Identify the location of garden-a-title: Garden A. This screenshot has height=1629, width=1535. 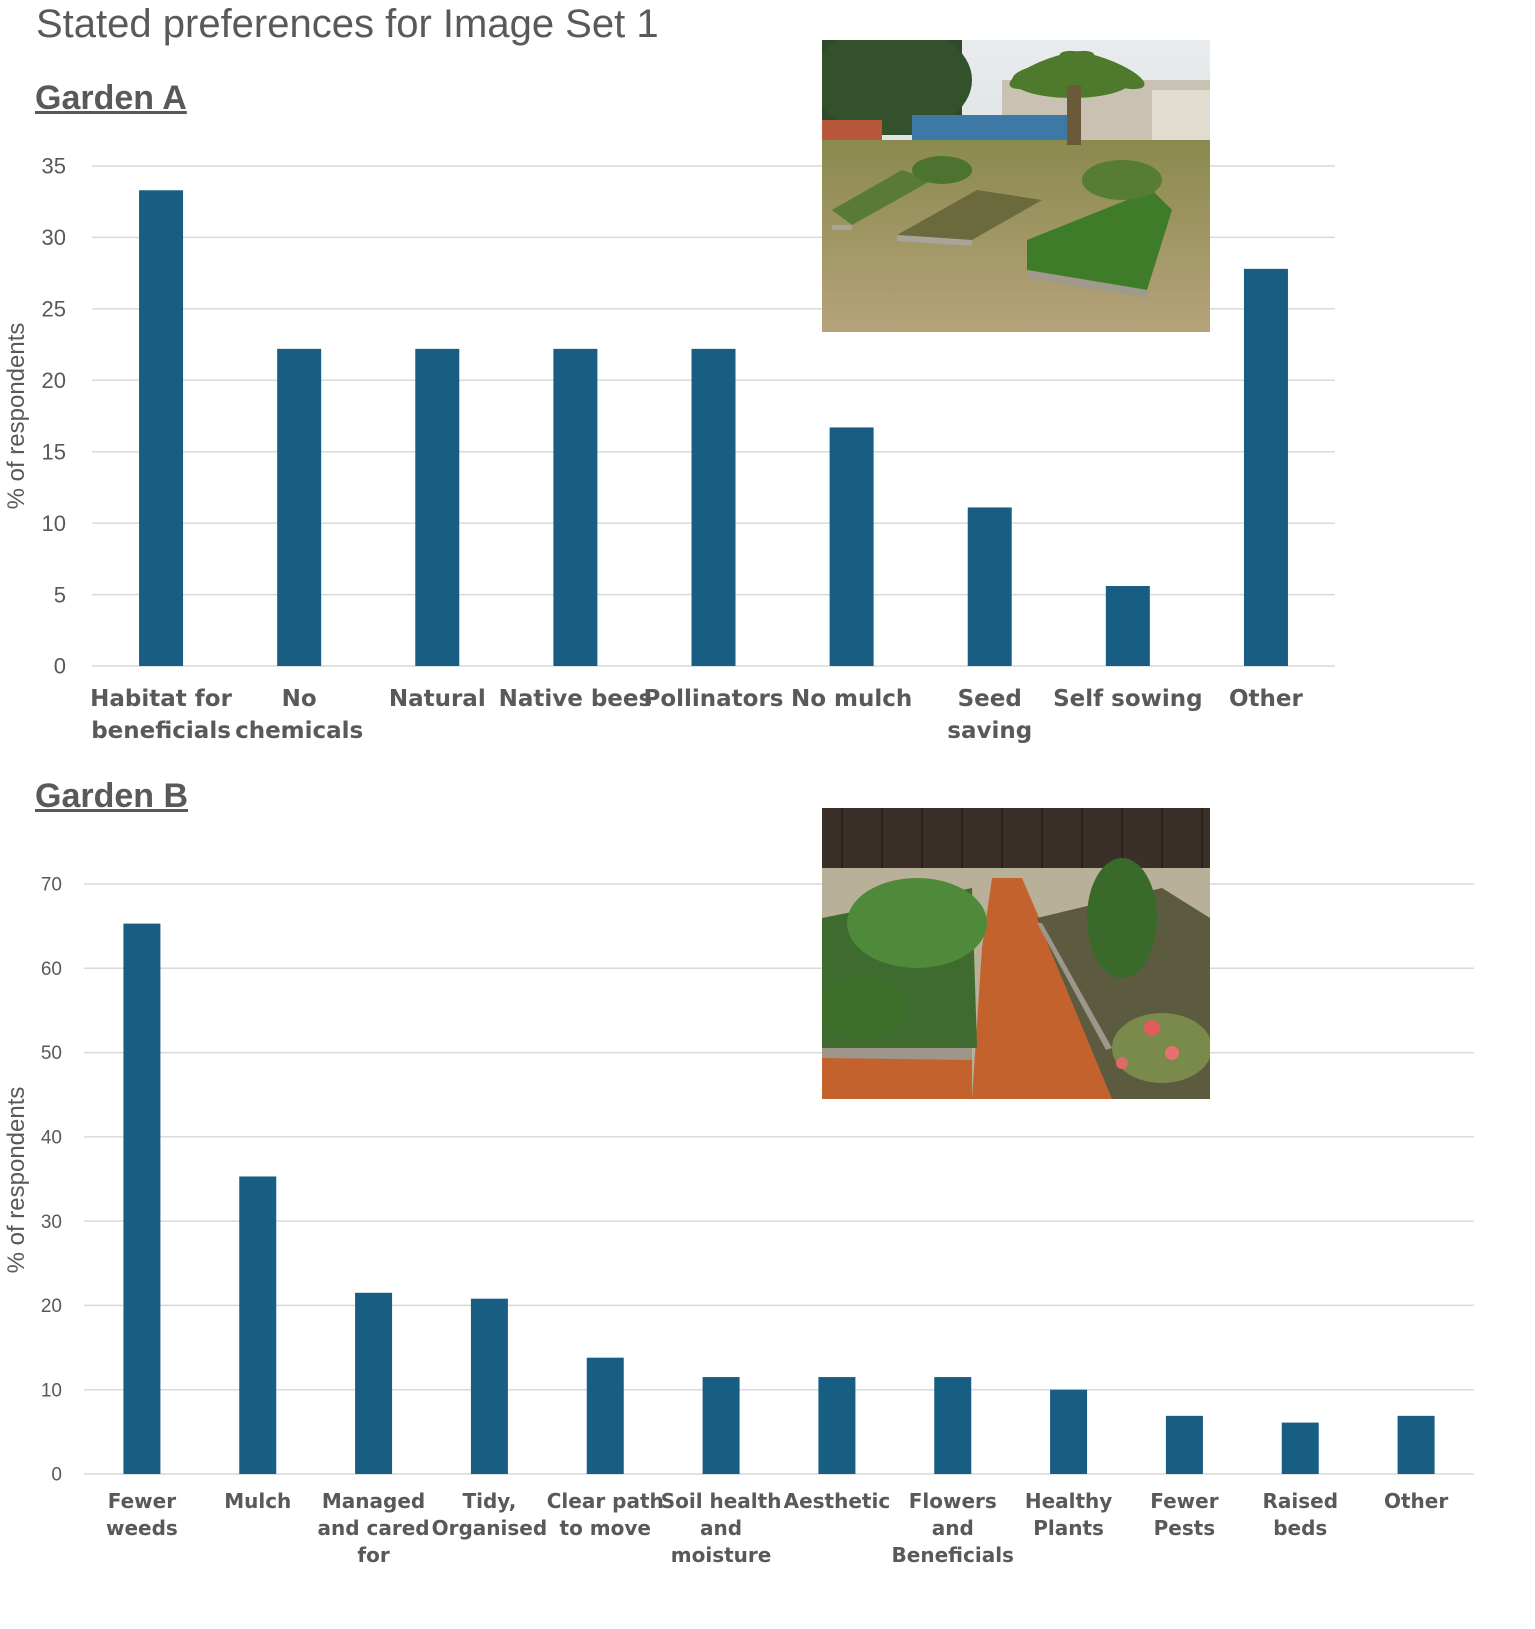
(111, 98).